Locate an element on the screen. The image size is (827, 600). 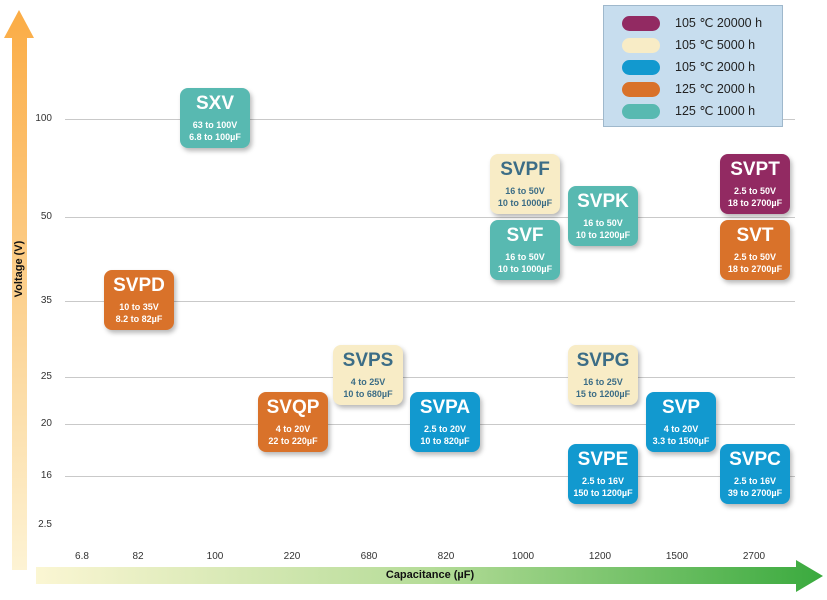
x-tick: 1000 is located at coordinates (523, 556).